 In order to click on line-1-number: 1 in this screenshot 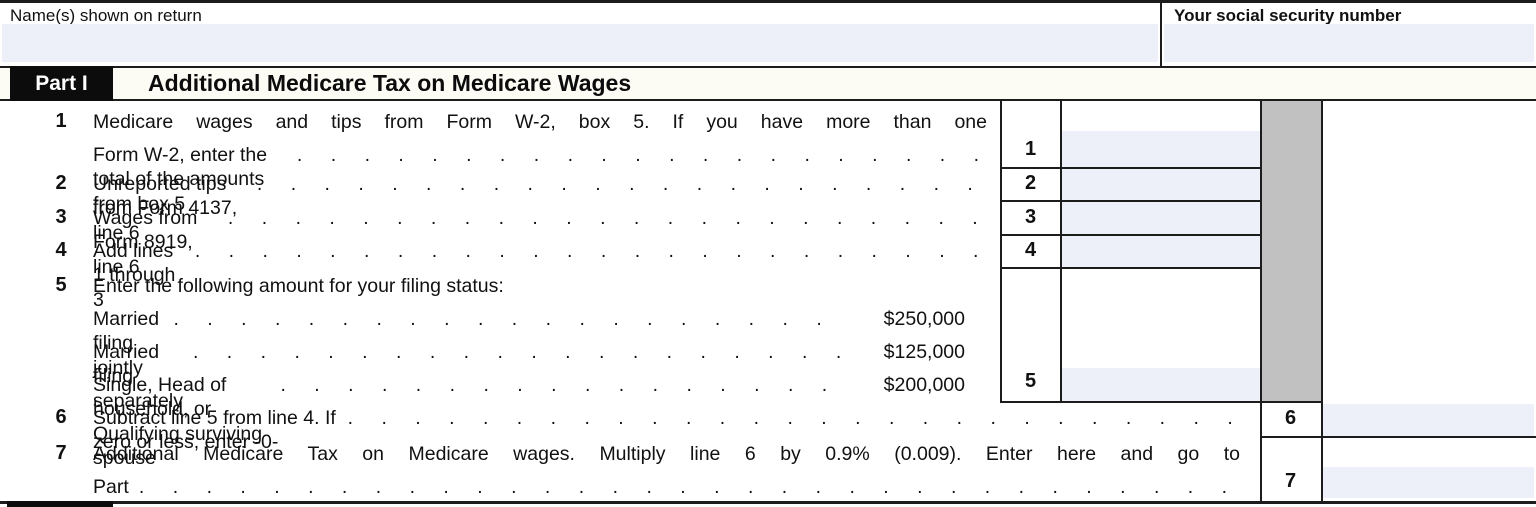, I will do `click(61, 121)`.